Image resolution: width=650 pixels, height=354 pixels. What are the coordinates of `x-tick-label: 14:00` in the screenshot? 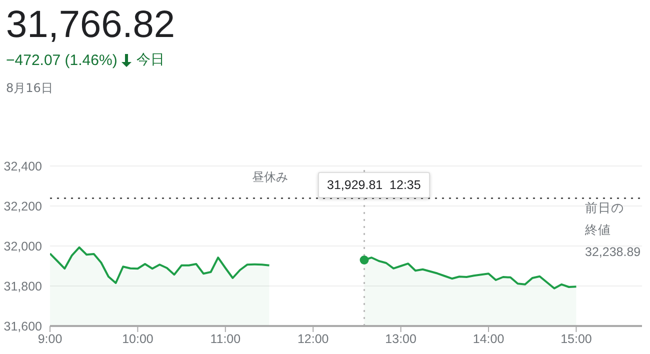 It's located at (488, 339).